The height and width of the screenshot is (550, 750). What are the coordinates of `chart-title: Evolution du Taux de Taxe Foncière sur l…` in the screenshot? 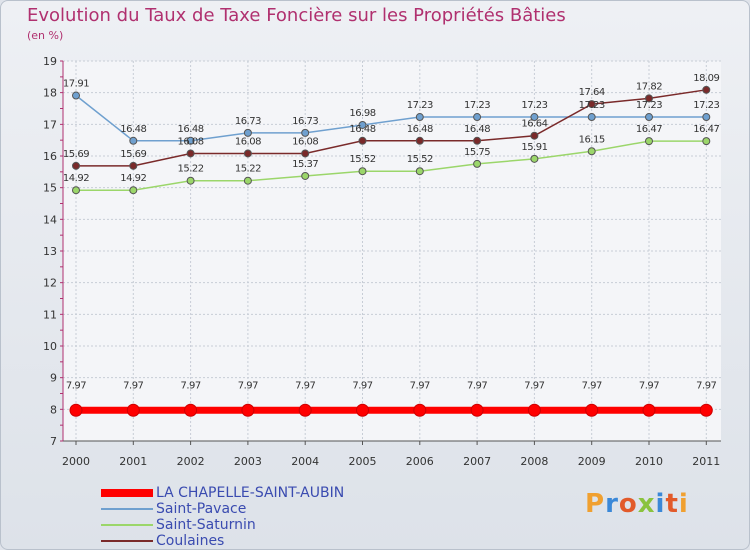 It's located at (296, 15).